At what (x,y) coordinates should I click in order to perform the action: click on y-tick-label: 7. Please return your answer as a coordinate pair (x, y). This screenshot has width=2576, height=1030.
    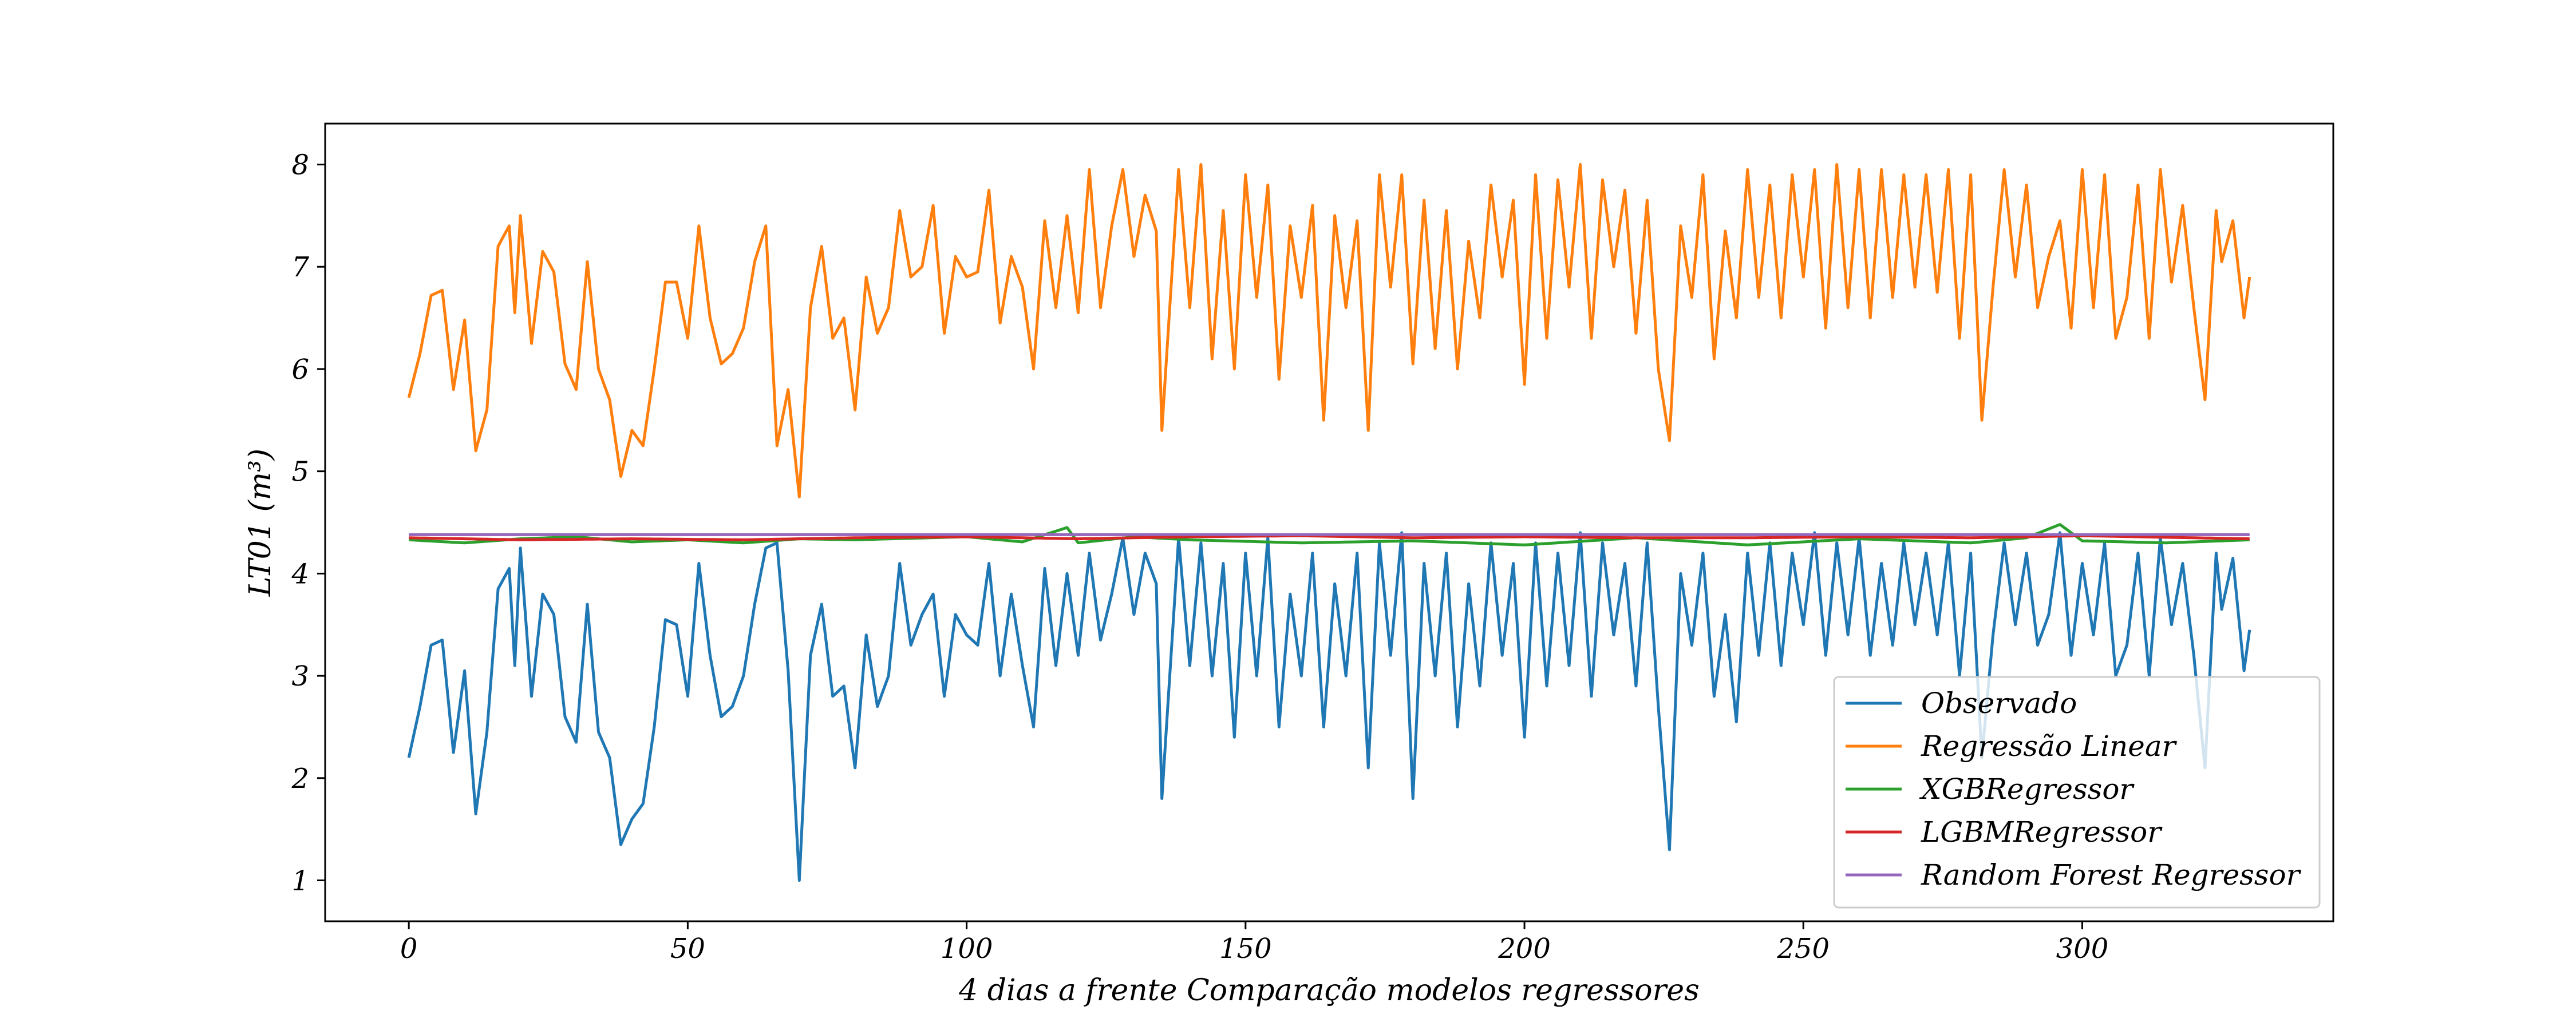
    Looking at the image, I should click on (300, 267).